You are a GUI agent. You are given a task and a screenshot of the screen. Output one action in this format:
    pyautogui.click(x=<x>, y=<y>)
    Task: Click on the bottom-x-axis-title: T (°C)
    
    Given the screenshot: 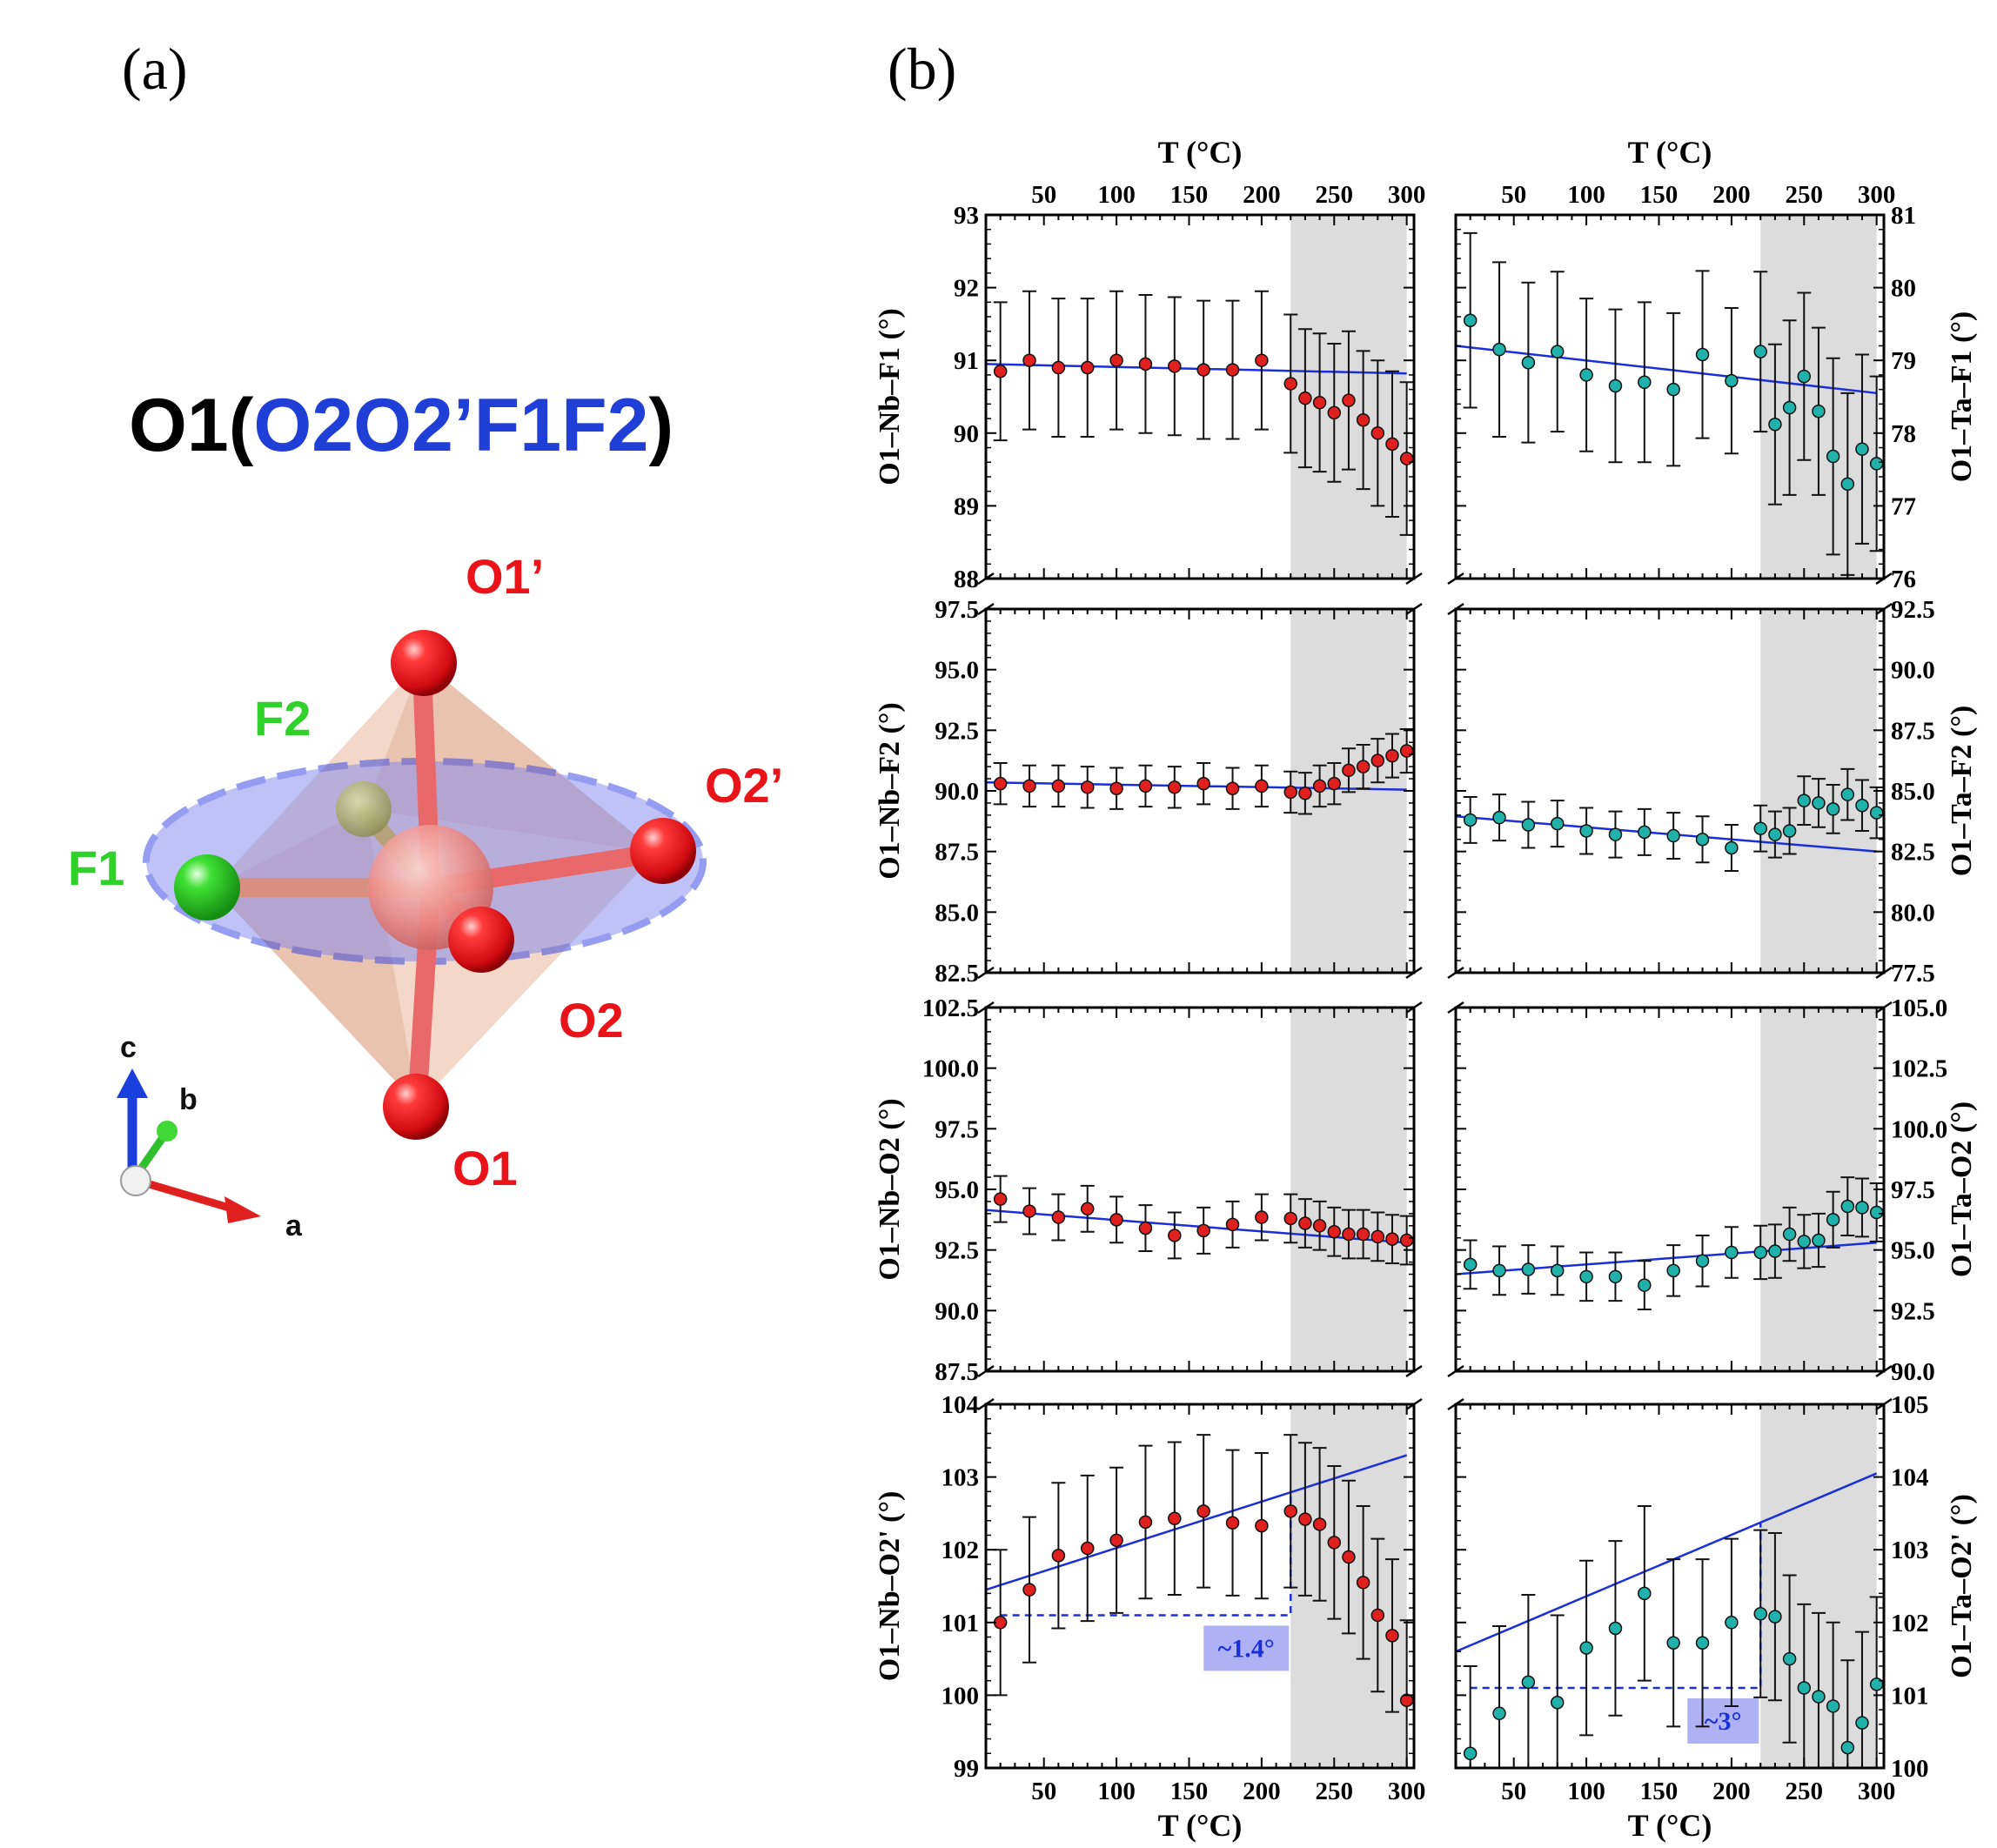 What is the action you would take?
    pyautogui.click(x=1201, y=1825)
    